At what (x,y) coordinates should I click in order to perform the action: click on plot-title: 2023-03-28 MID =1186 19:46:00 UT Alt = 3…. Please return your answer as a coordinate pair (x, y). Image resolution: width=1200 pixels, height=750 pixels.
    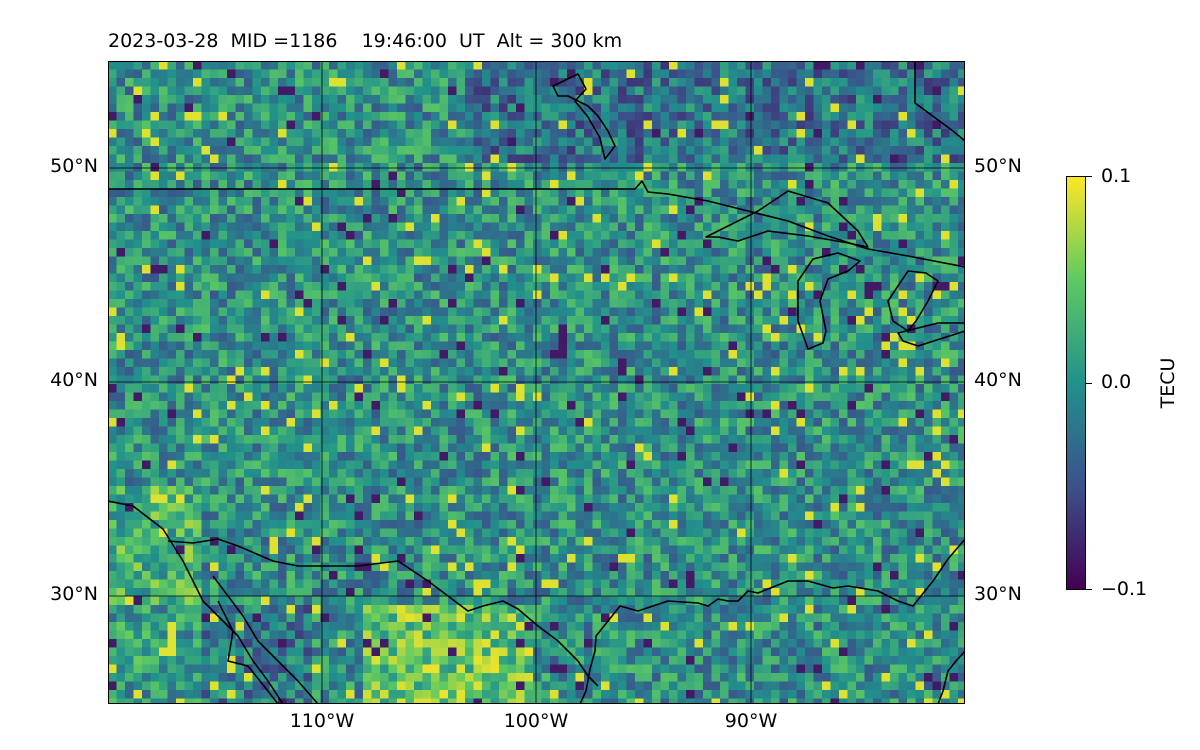
    Looking at the image, I should click on (365, 41).